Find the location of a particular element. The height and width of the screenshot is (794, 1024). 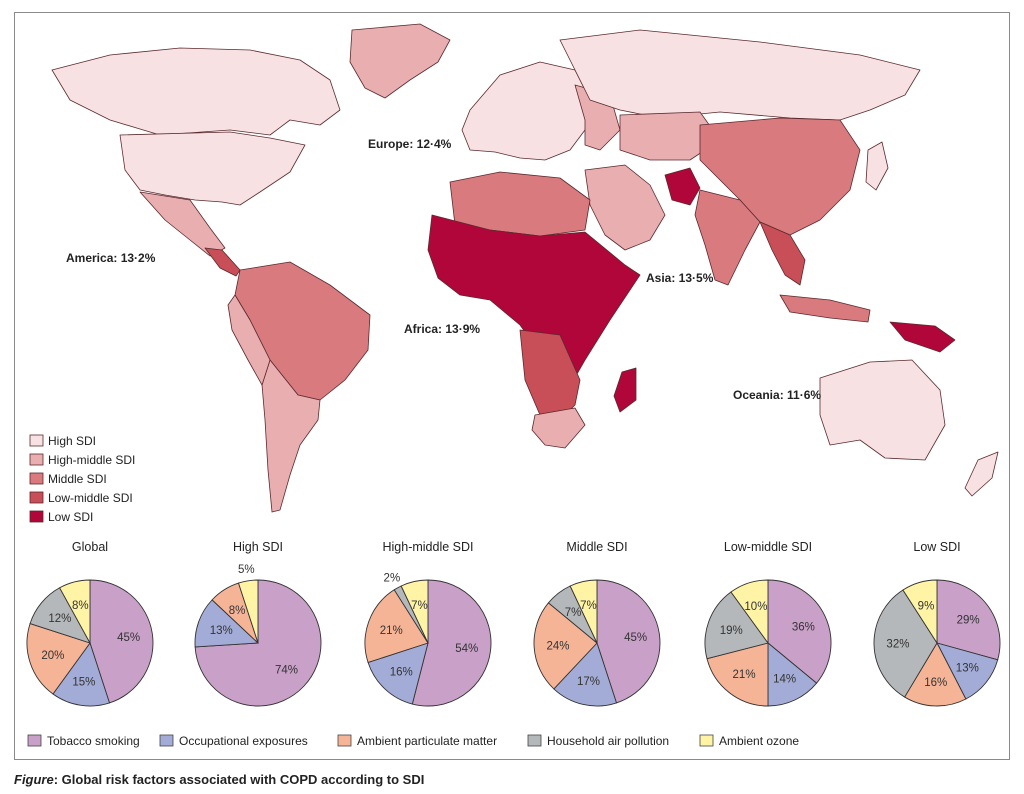

pie-label-low-sdi-household-air-pollution: 32% is located at coordinates (897, 645).